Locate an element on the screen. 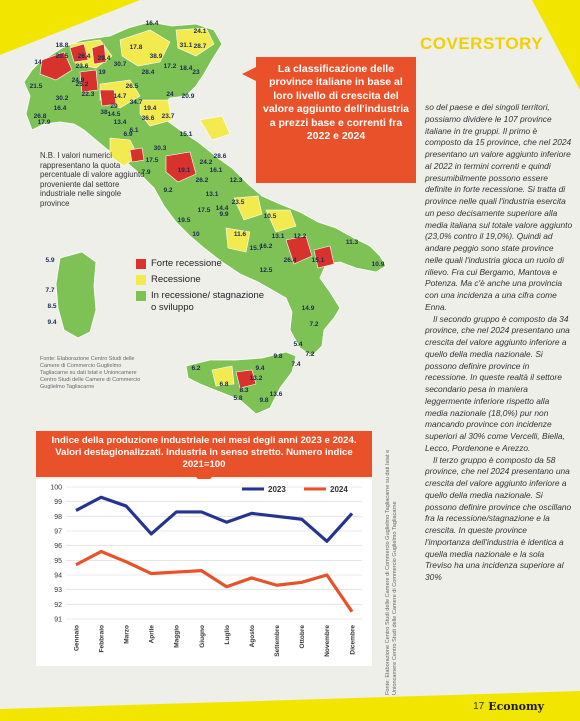 This screenshot has width=580, height=721. y-tick-label: 95 is located at coordinates (58, 561).